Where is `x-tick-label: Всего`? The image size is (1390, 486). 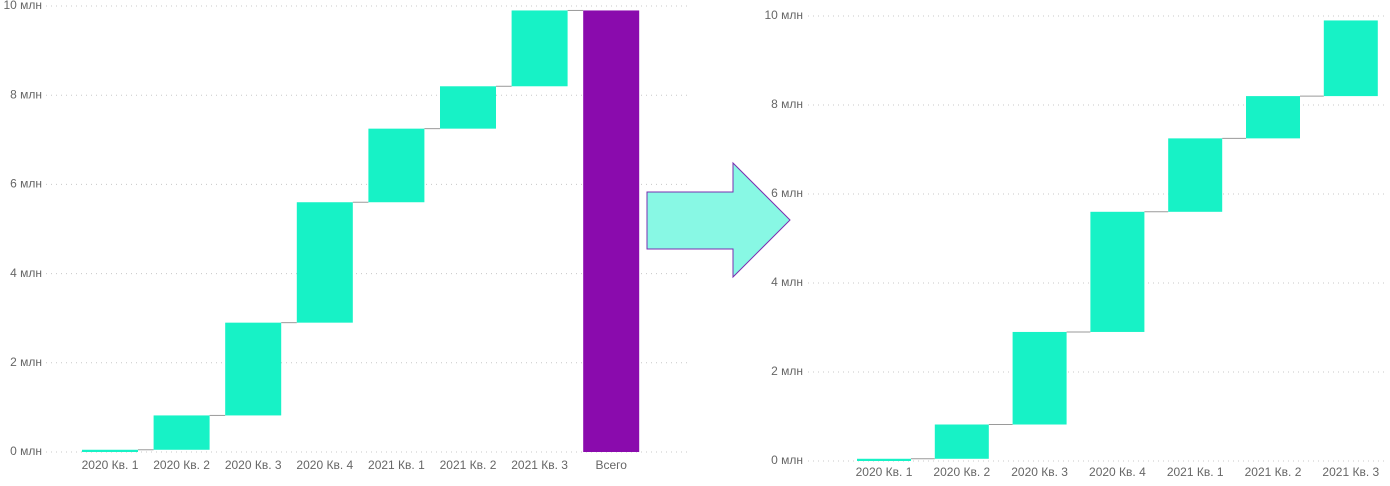
x-tick-label: Всего is located at coordinates (611, 465).